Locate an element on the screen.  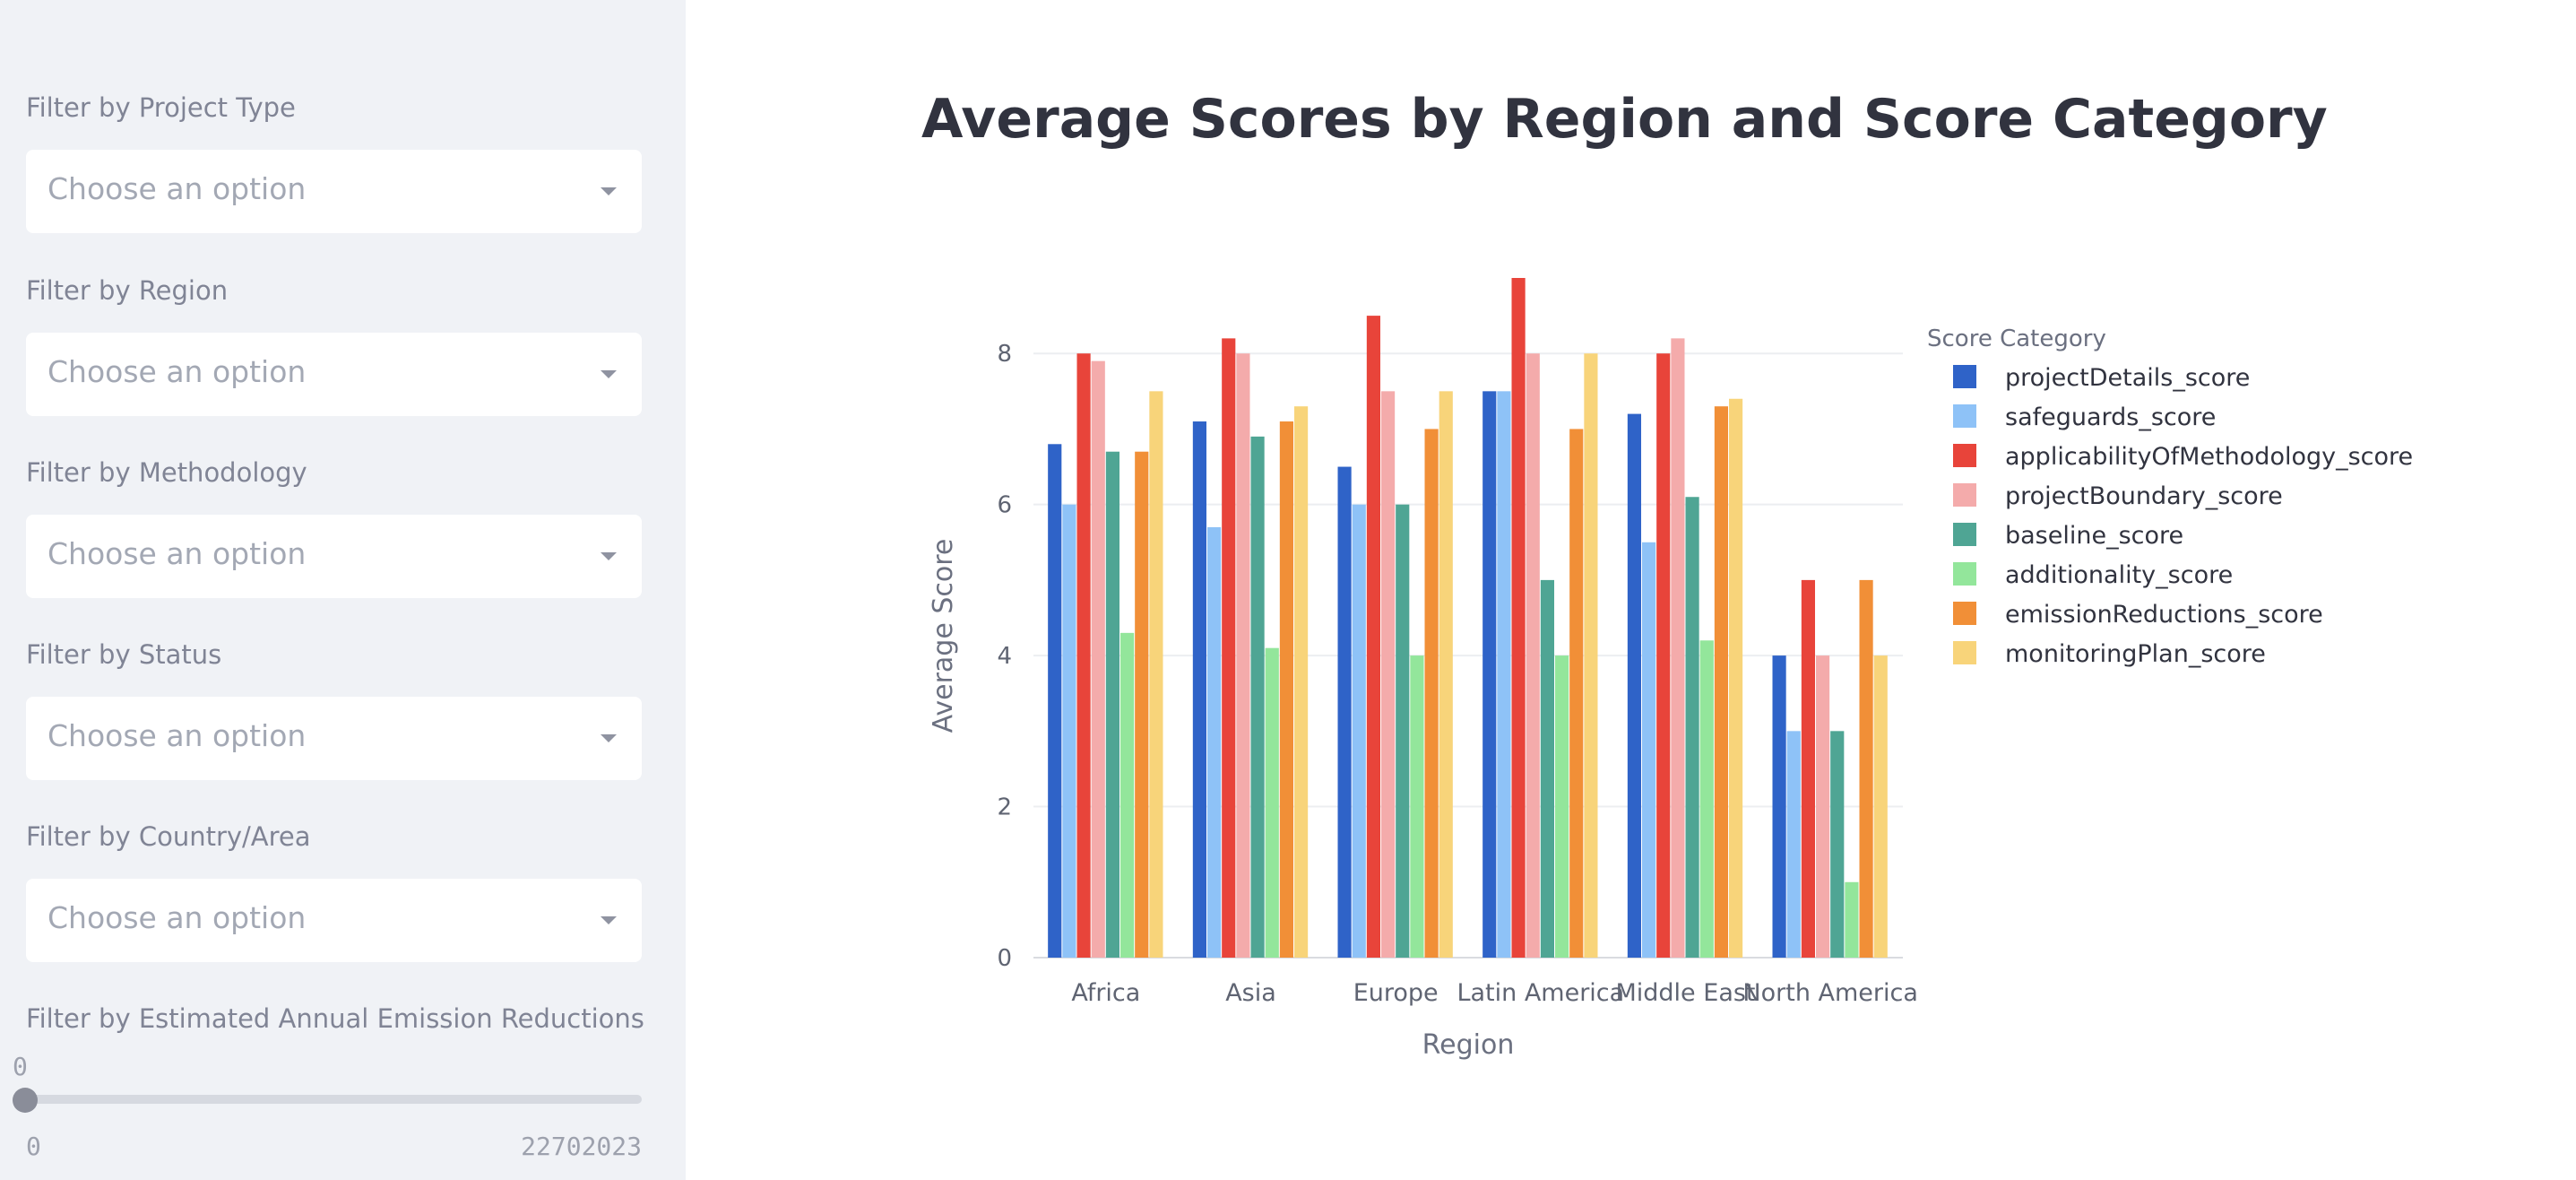
y-tick-label: 0 is located at coordinates (1004, 958).